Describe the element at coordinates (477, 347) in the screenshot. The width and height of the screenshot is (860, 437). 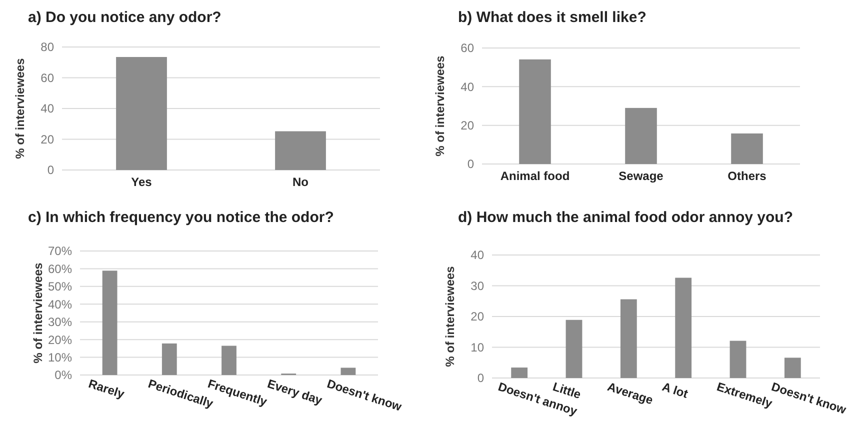
I see `y-tick-label: 10` at that location.